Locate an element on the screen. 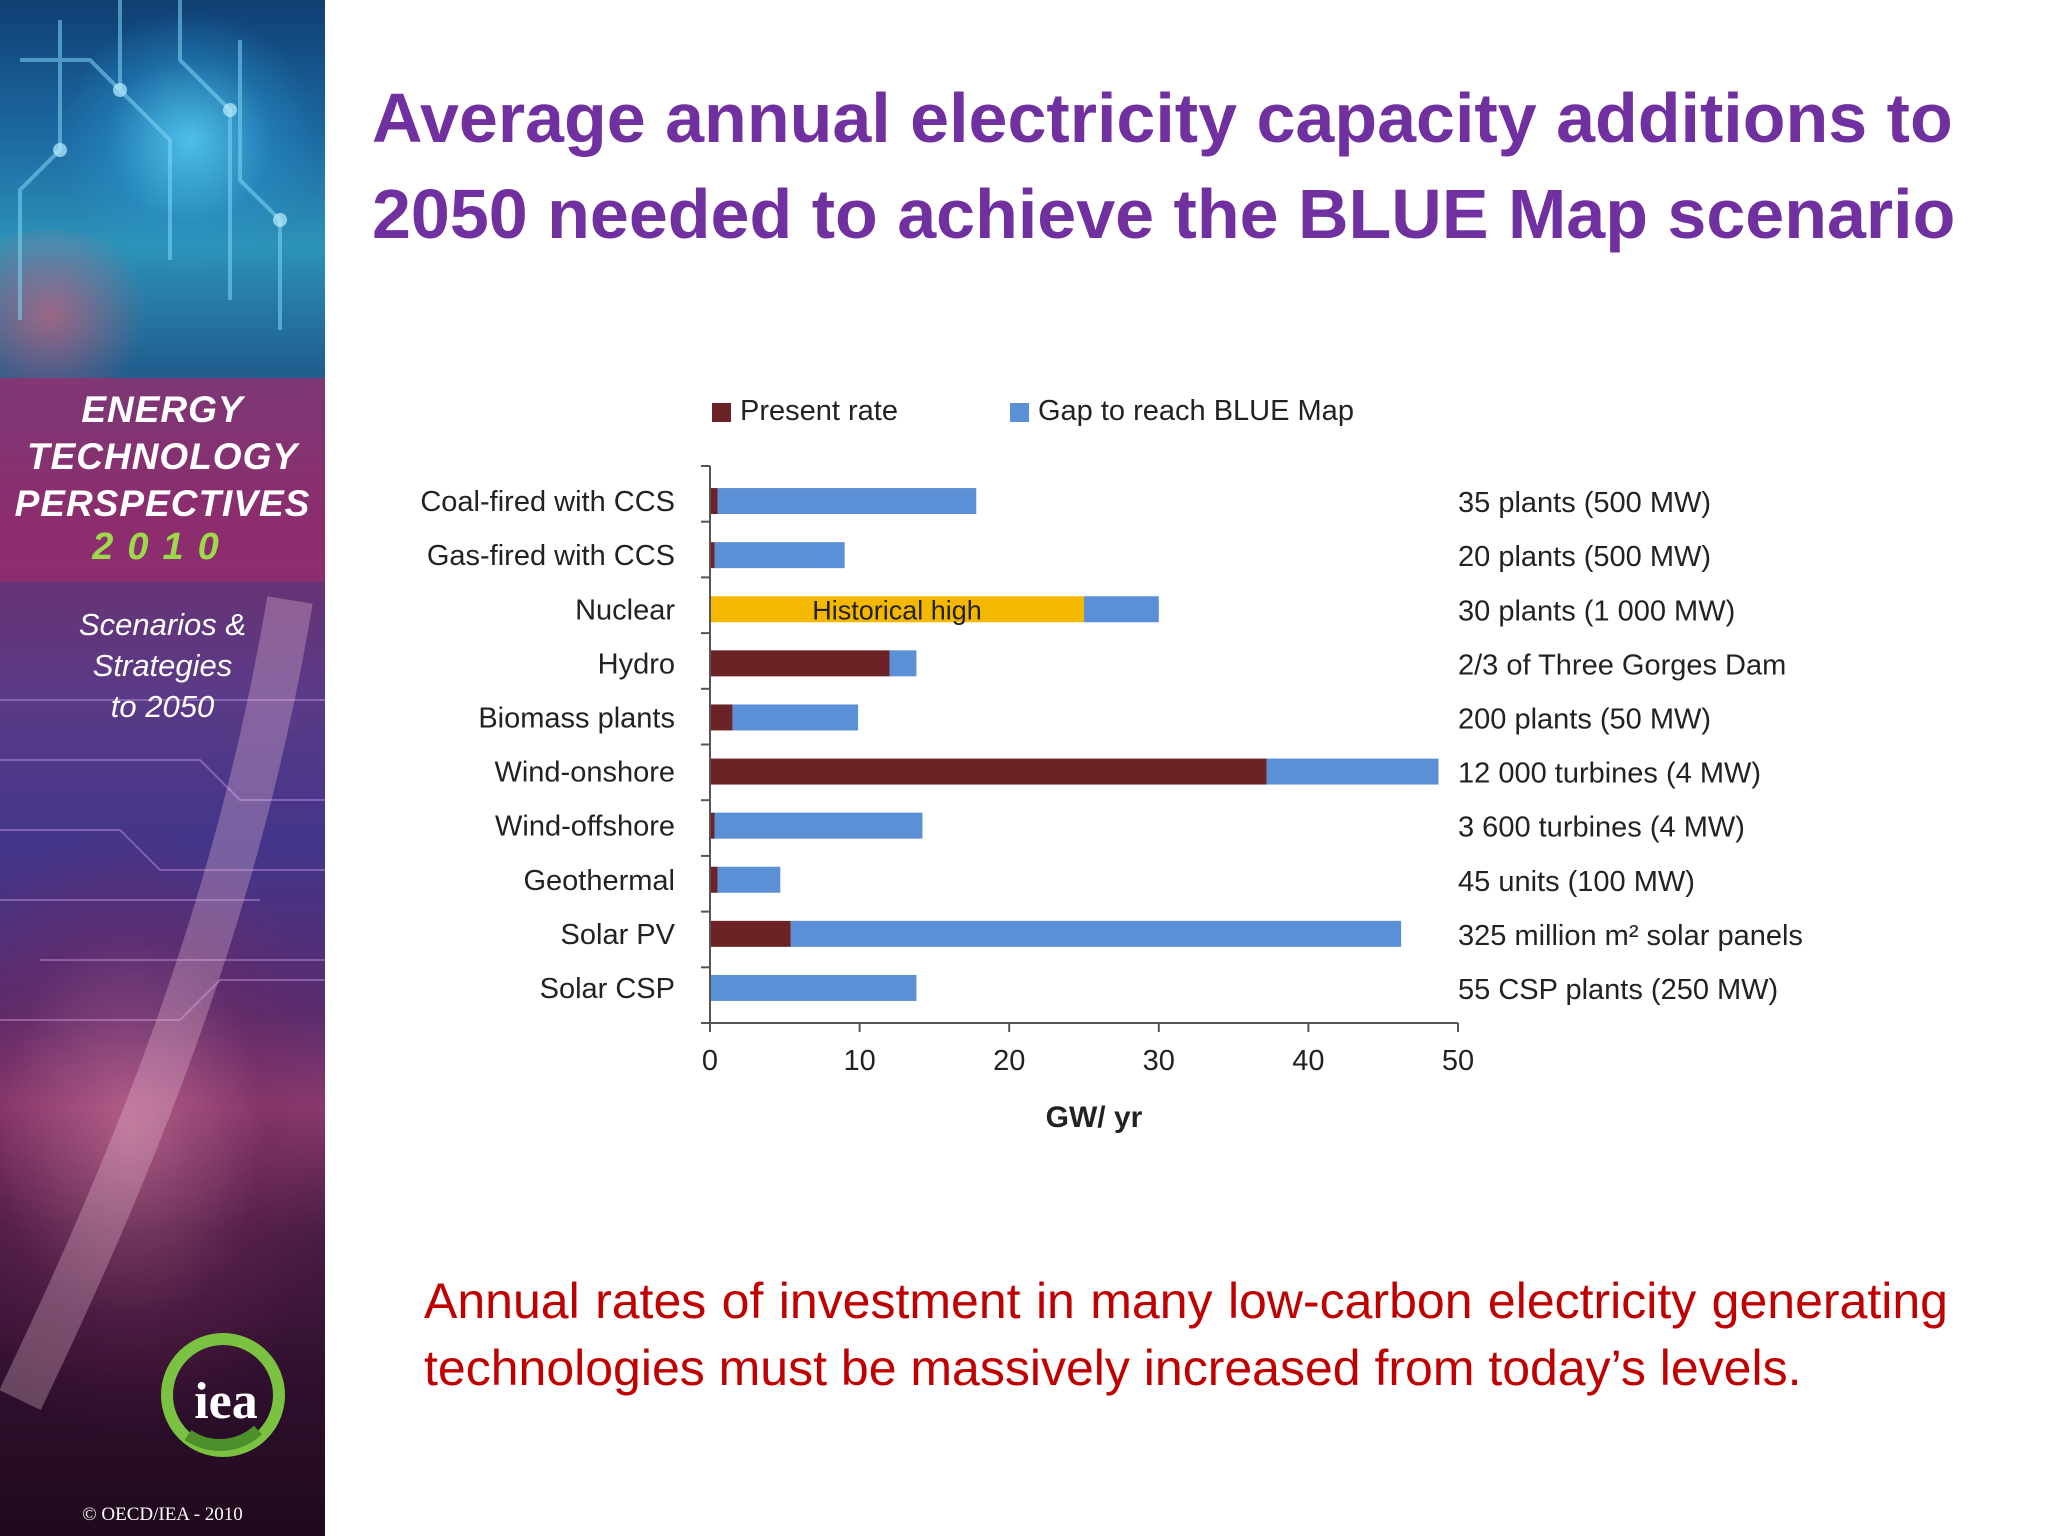  right-label: 3 600 turbines (4 MW) is located at coordinates (1601, 828).